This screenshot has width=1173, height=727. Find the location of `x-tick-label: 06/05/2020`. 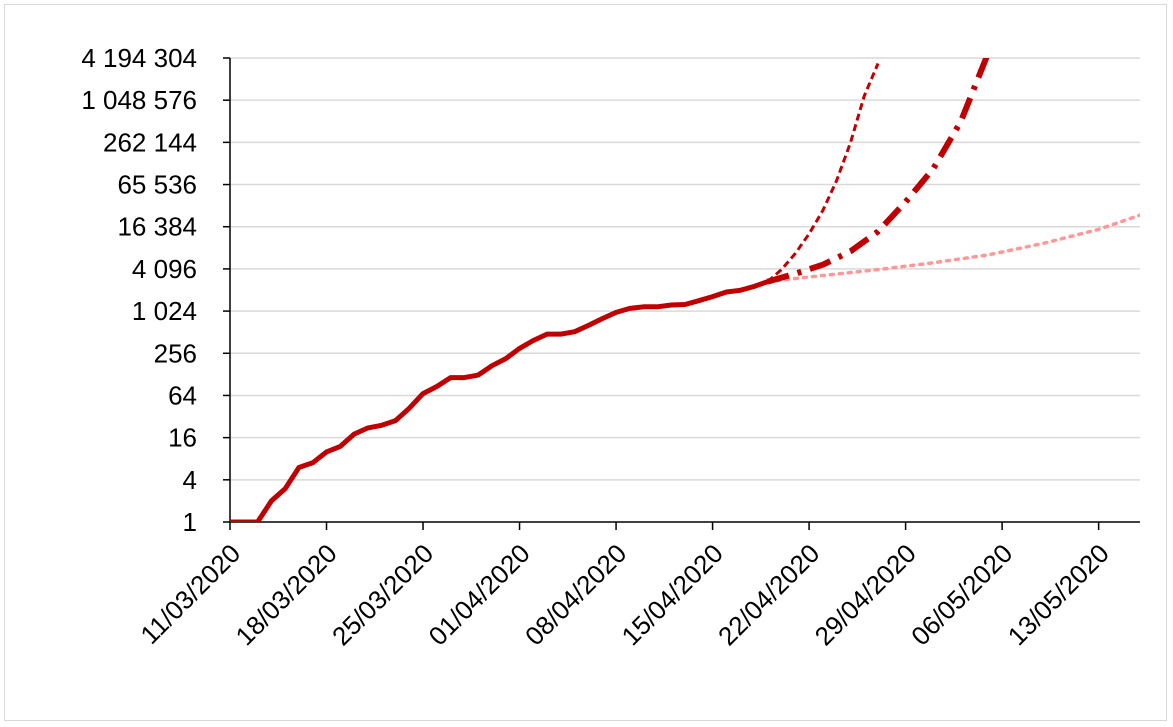

x-tick-label: 06/05/2020 is located at coordinates (961, 594).